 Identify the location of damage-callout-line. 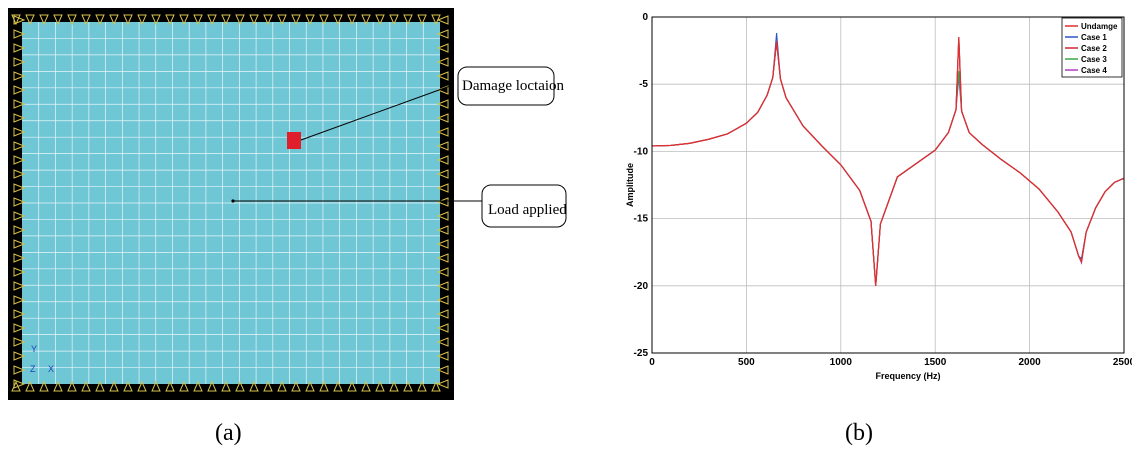
(375, 113).